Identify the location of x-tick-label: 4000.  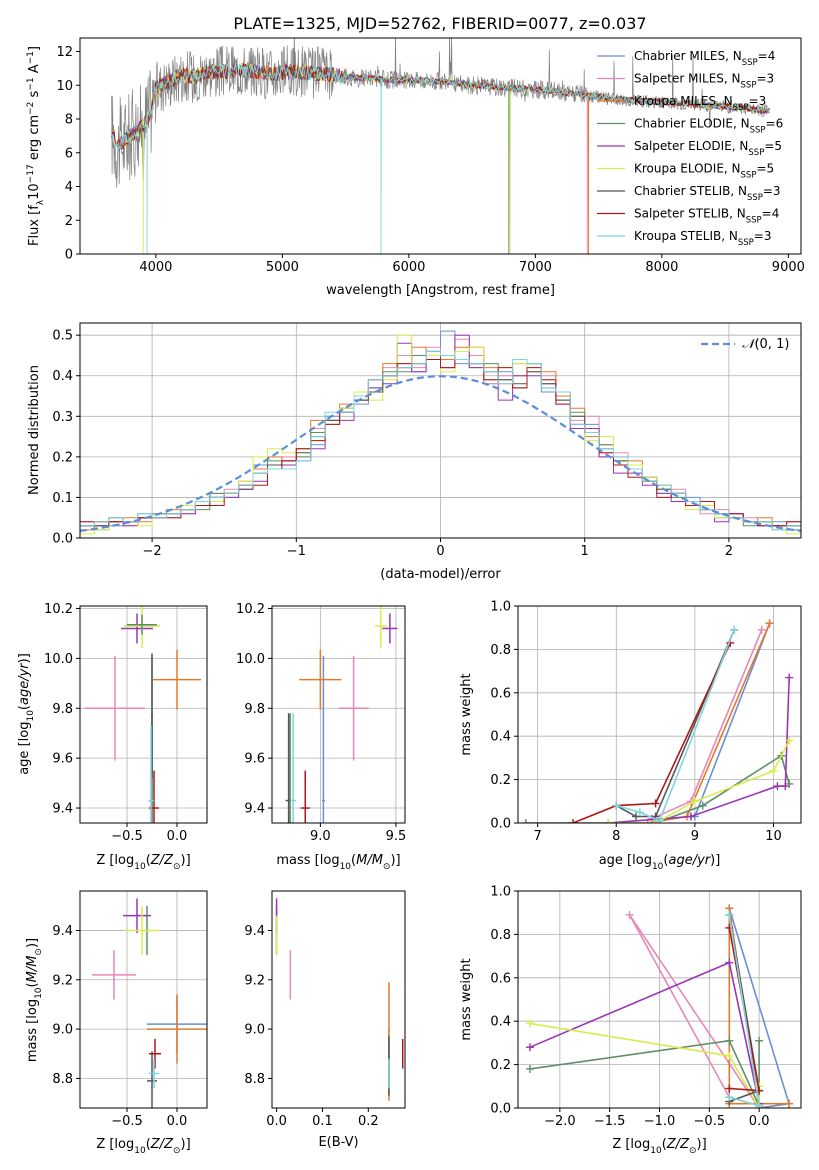
(155, 267).